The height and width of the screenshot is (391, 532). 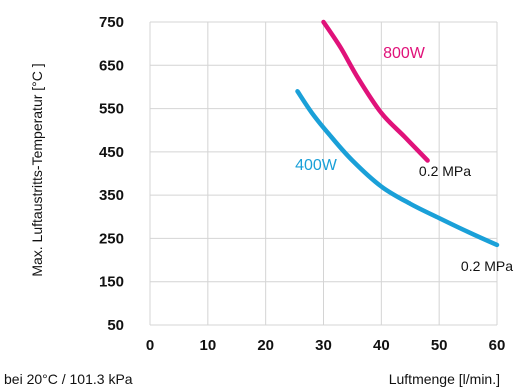 I want to click on x-tick-label: 30, so click(x=323, y=345).